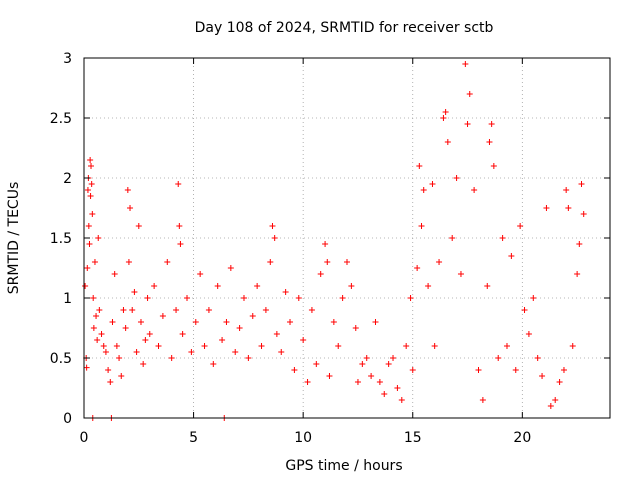 Image resolution: width=640 pixels, height=480 pixels. What do you see at coordinates (84, 438) in the screenshot?
I see `x-tick-label: 0` at bounding box center [84, 438].